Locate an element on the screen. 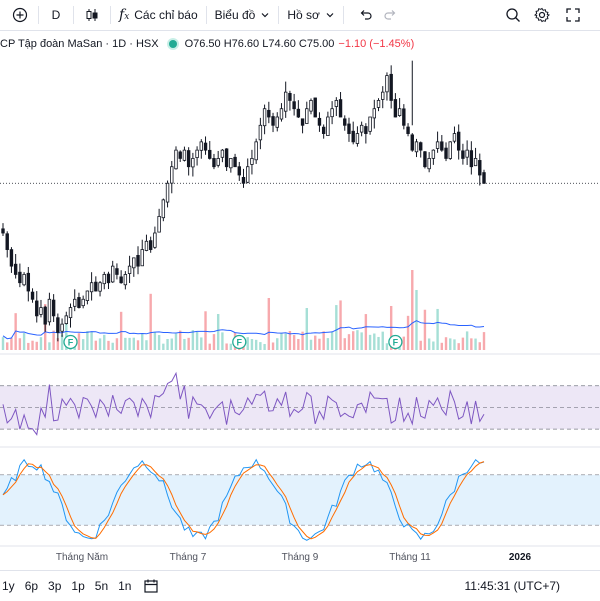  range-button: 1n is located at coordinates (125, 586).